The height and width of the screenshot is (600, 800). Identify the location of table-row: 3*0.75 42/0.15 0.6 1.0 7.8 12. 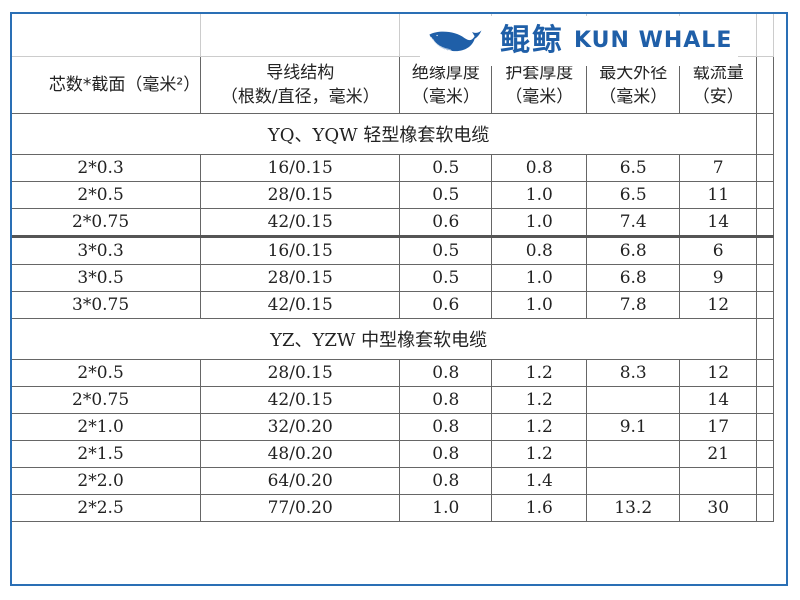
(393, 305).